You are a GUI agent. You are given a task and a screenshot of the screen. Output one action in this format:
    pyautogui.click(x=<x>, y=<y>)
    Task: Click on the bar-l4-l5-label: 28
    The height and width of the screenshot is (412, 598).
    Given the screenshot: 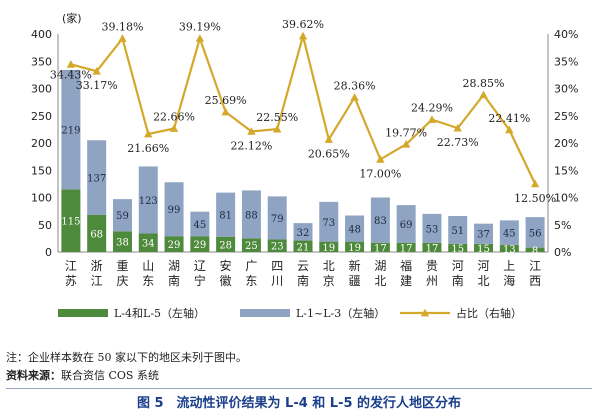 What is the action you would take?
    pyautogui.click(x=225, y=245)
    